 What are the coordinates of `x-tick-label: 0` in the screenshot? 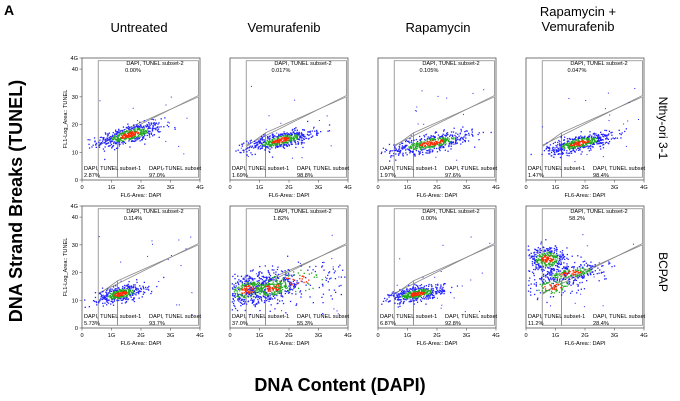 It's located at (81, 336).